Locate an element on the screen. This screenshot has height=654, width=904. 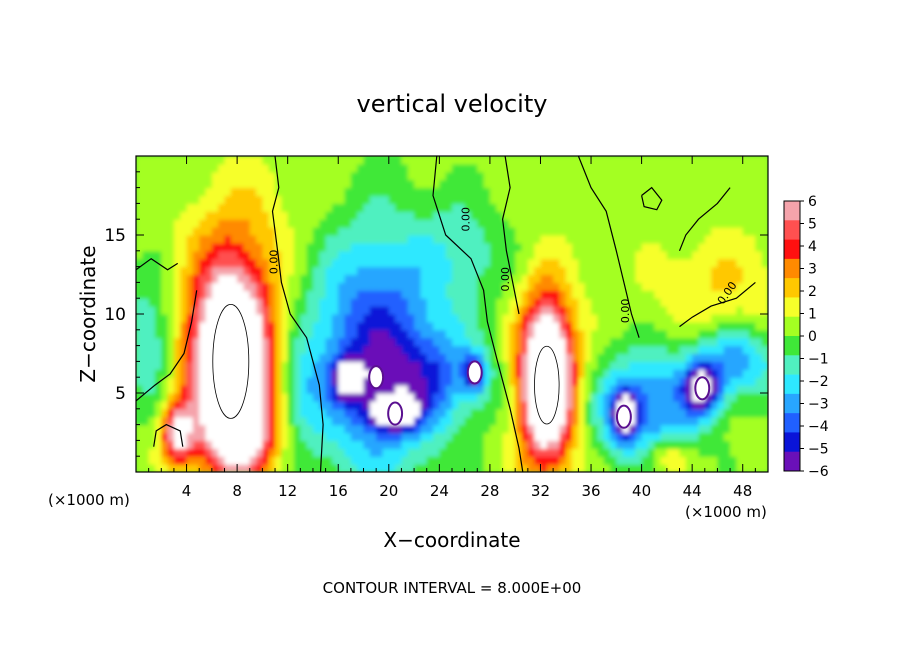
contour-label-2: 0.00 is located at coordinates (505, 279).